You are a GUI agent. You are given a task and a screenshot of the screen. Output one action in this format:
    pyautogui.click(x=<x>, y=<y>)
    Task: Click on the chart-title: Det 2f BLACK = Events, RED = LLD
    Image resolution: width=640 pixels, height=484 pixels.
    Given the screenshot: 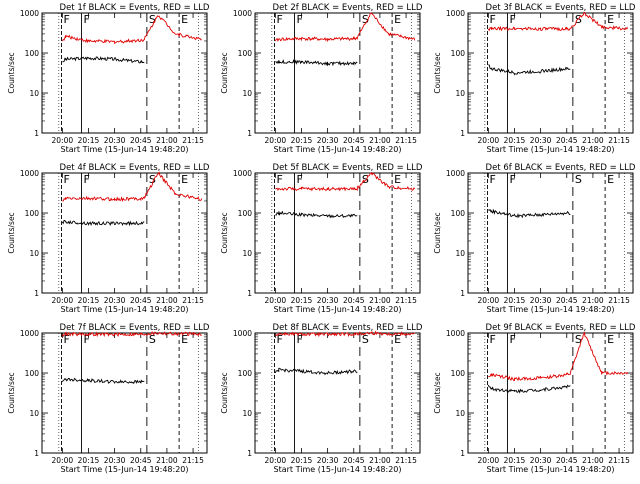 What is the action you would take?
    pyautogui.click(x=348, y=8)
    